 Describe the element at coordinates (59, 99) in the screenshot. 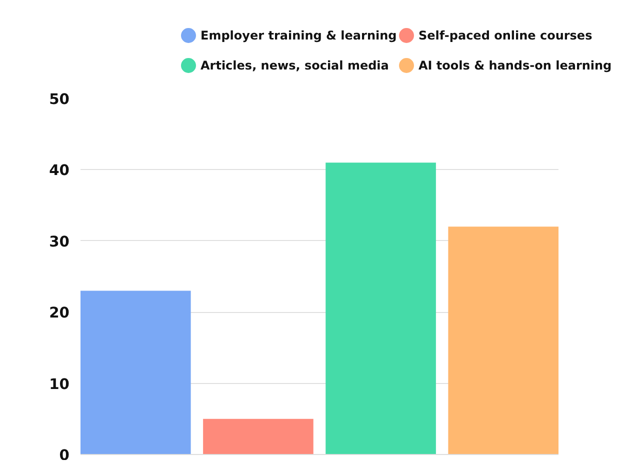

I see `y-tick-label: 50` at that location.